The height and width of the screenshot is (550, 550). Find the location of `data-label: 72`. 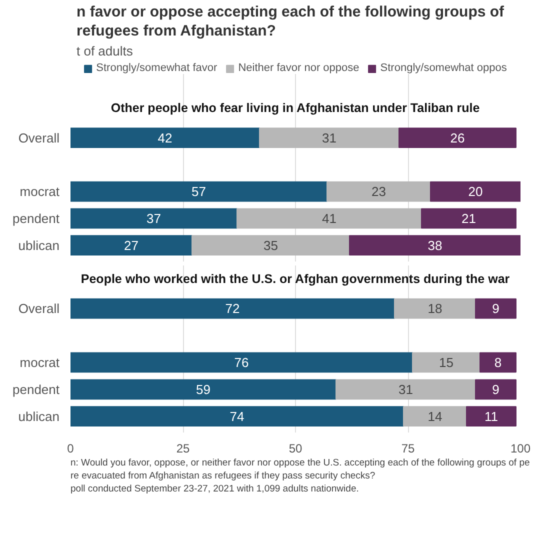

data-label: 72 is located at coordinates (232, 308).